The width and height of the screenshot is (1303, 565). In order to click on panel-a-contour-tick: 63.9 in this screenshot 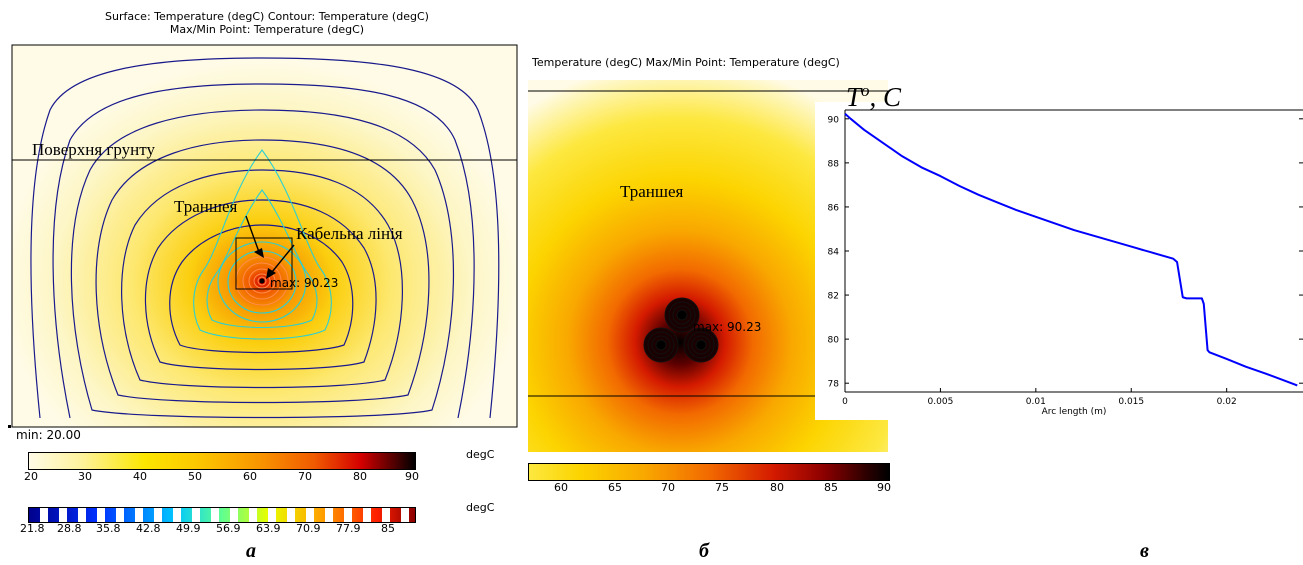, I will do `click(268, 528)`.